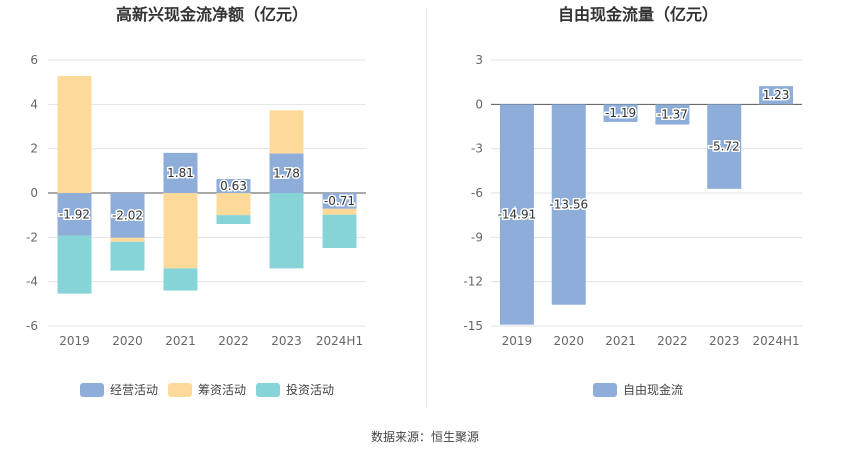 Image resolution: width=850 pixels, height=459 pixels. Describe the element at coordinates (477, 149) in the screenshot. I see `y-tick-label: -3` at that location.